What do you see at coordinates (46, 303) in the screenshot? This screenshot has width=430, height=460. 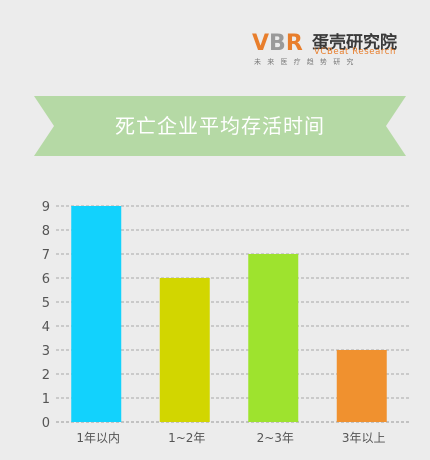 I see `y-tick-label: 5` at bounding box center [46, 303].